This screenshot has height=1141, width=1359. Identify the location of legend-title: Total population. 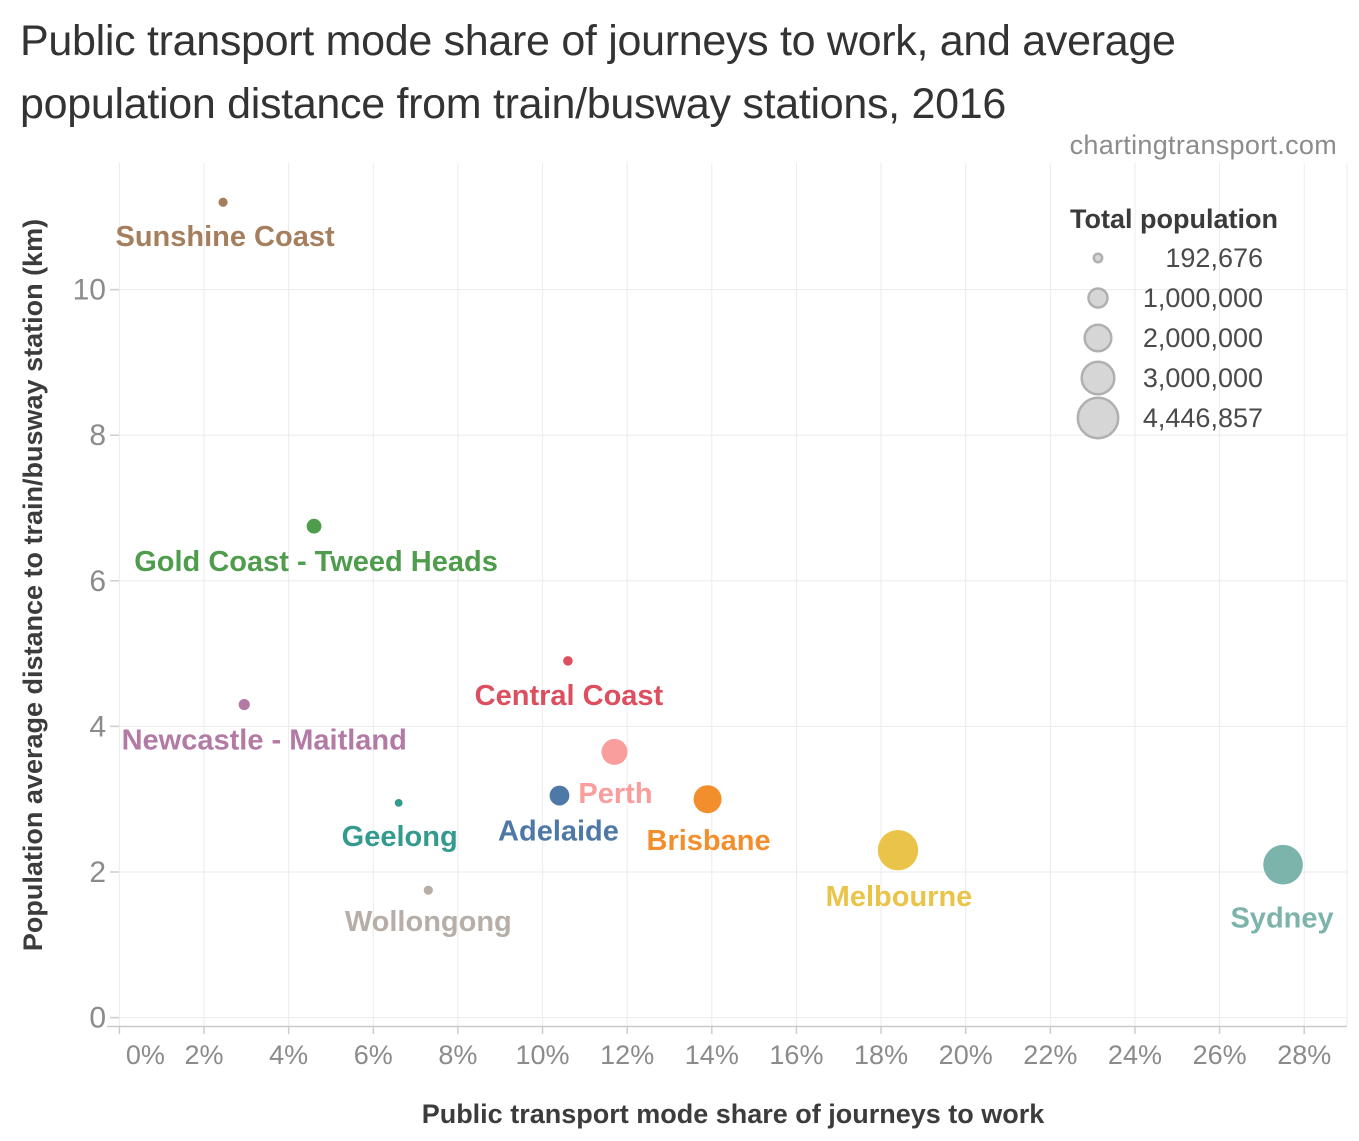
(1174, 219).